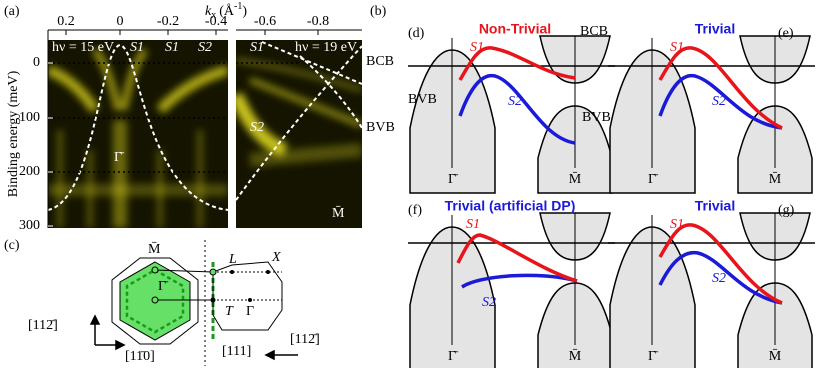 The width and height of the screenshot is (817, 368). I want to click on panel-title: Trivial (artificial DP), so click(510, 206).